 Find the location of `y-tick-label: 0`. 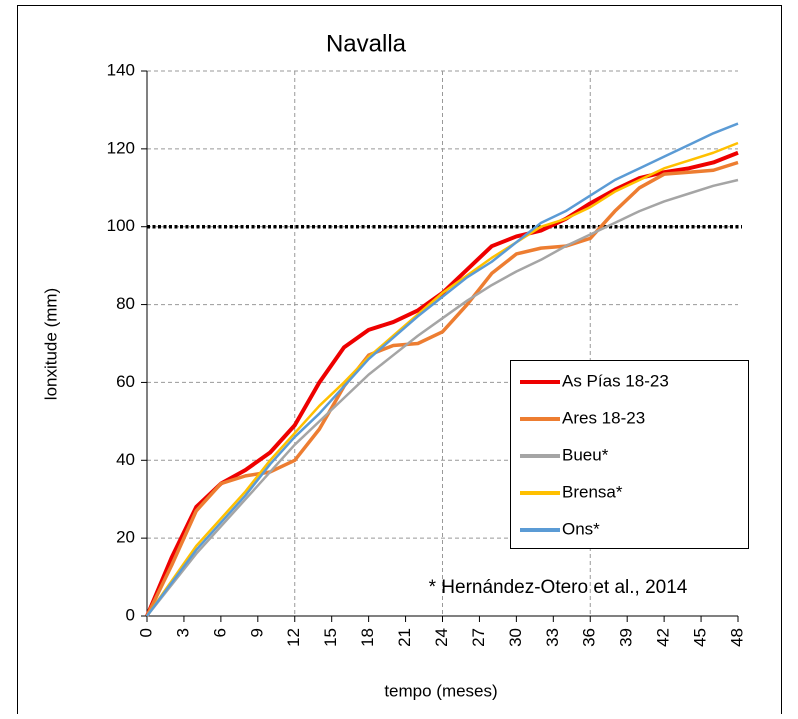

y-tick-label: 0 is located at coordinates (130, 614).